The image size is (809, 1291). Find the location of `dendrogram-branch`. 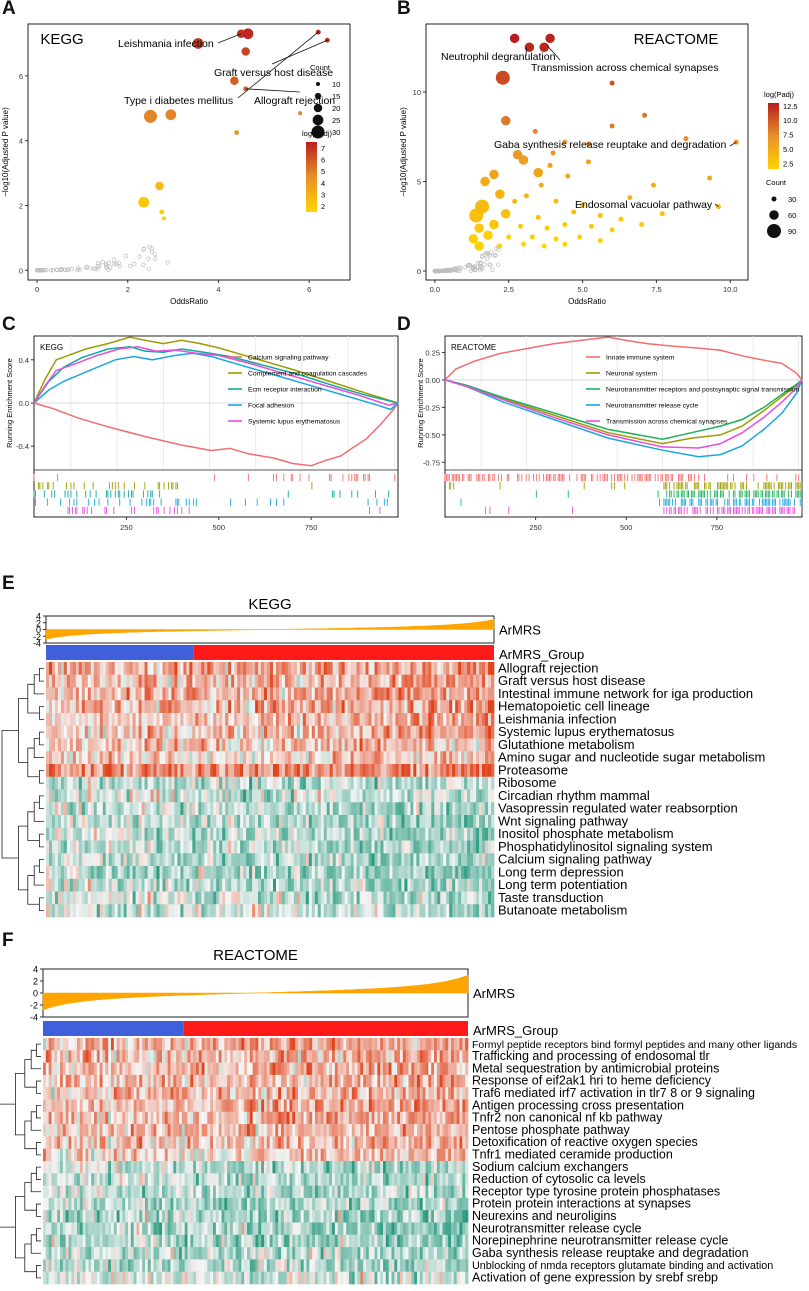

dendrogram-branch is located at coordinates (41, 713).